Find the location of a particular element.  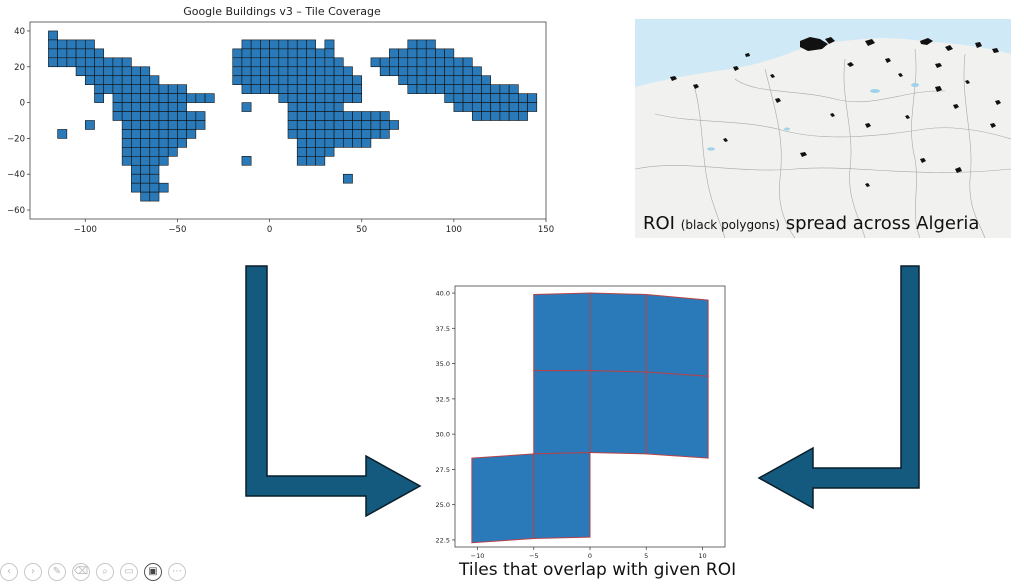

roi-y-tick-label: 37.5 is located at coordinates (443, 329).